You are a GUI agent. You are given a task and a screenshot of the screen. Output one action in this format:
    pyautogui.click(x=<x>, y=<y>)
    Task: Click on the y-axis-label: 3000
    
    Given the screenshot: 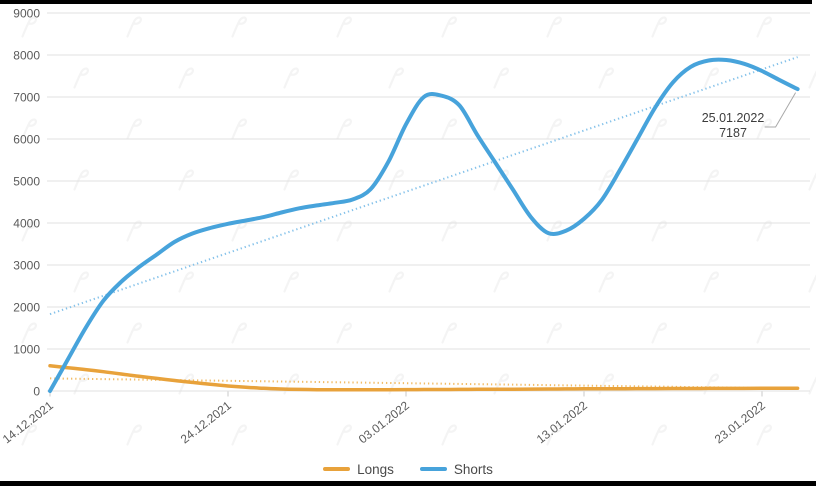 What is the action you would take?
    pyautogui.click(x=26, y=266)
    